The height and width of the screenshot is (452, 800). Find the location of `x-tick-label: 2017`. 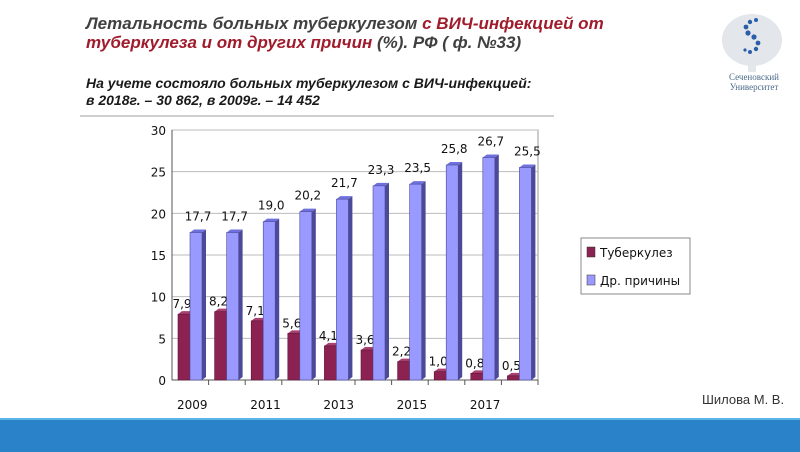

x-tick-label: 2017 is located at coordinates (485, 405).